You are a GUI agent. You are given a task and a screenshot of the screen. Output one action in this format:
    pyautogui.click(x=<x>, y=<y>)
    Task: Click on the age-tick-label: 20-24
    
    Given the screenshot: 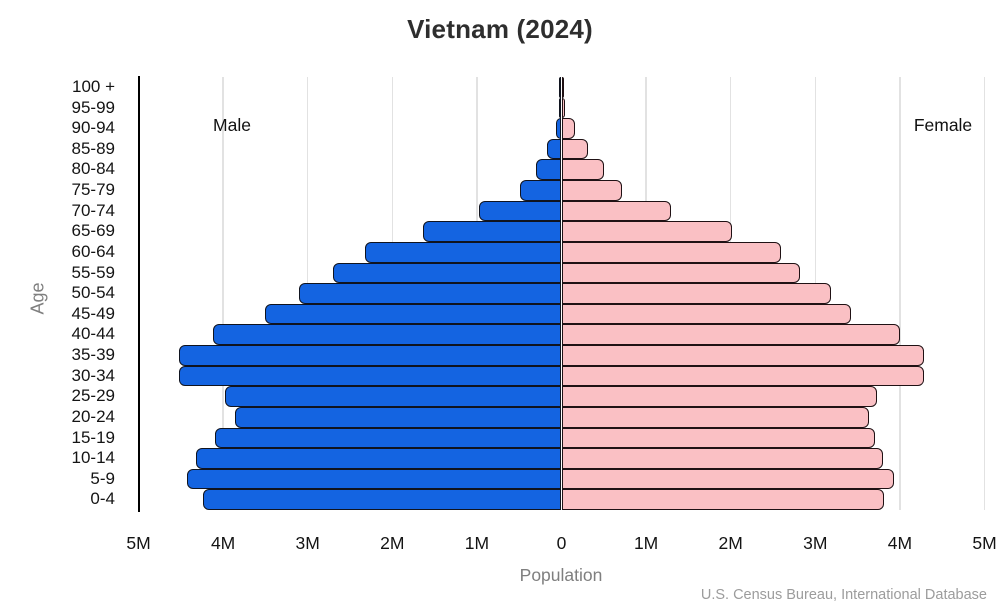 What is the action you would take?
    pyautogui.click(x=93, y=416)
    